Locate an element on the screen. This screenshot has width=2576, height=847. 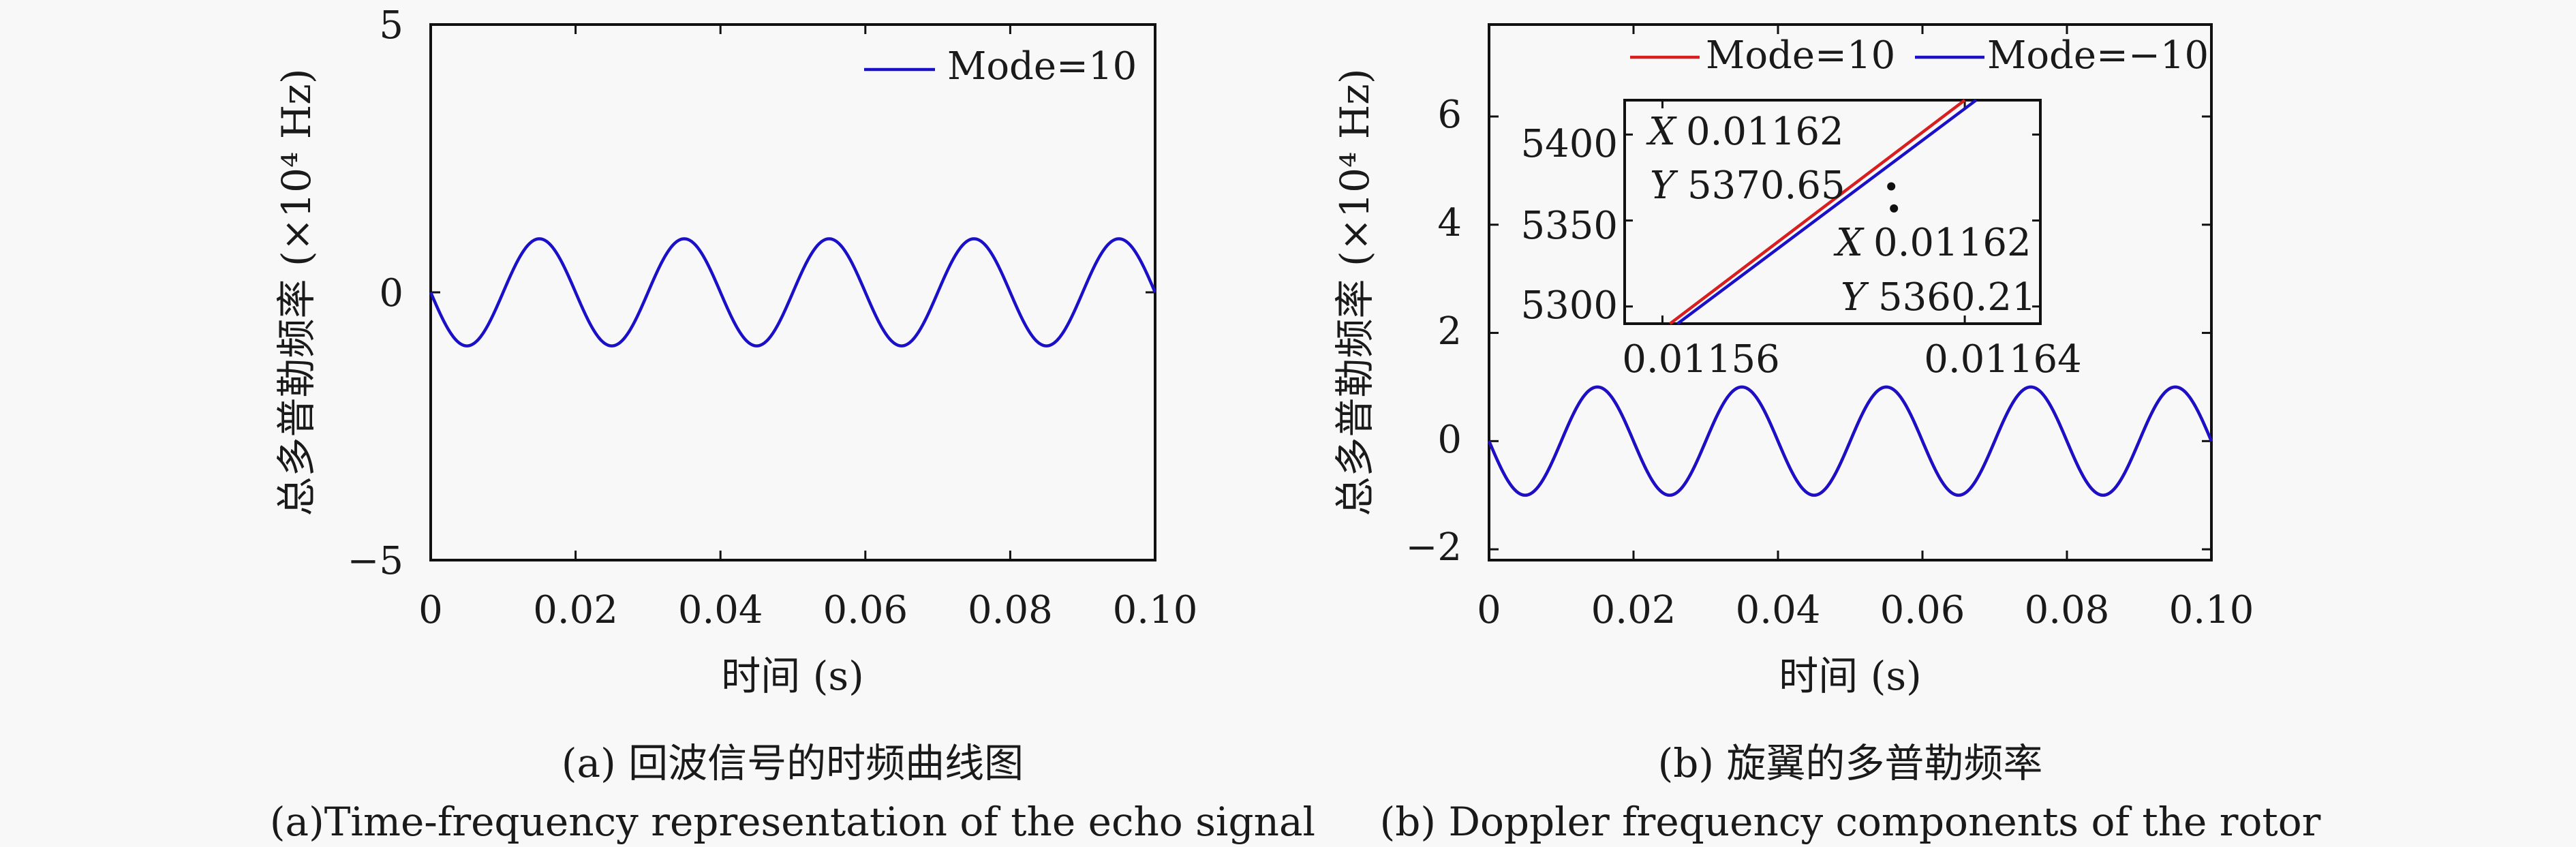
panel-a-legend: Mode=10 is located at coordinates (1000, 66).